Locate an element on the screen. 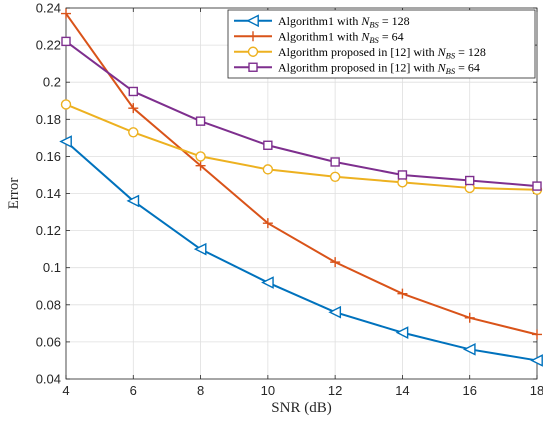 This screenshot has height=425, width=543. legend-item: Algorithm1 with NBS = 64 is located at coordinates (319, 37).